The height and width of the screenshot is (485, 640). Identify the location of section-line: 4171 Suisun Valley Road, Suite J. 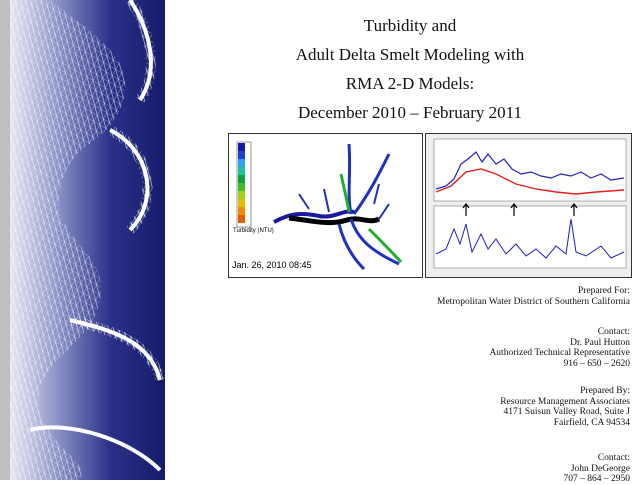
(567, 412).